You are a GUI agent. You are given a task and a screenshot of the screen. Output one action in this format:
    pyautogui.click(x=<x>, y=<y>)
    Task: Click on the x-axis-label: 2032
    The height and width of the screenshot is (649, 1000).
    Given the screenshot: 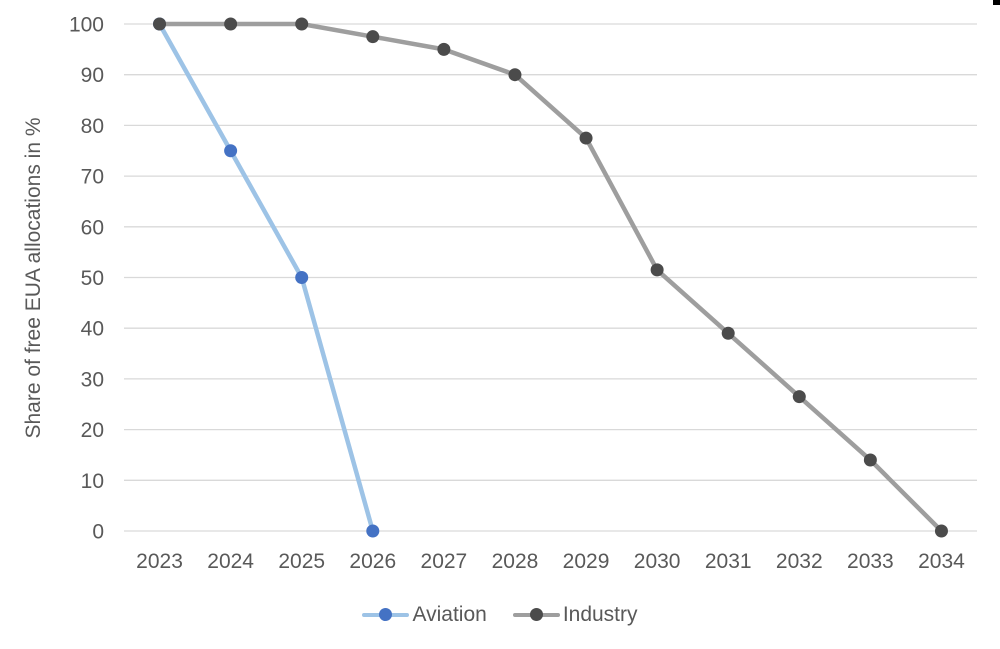 What is the action you would take?
    pyautogui.click(x=799, y=561)
    